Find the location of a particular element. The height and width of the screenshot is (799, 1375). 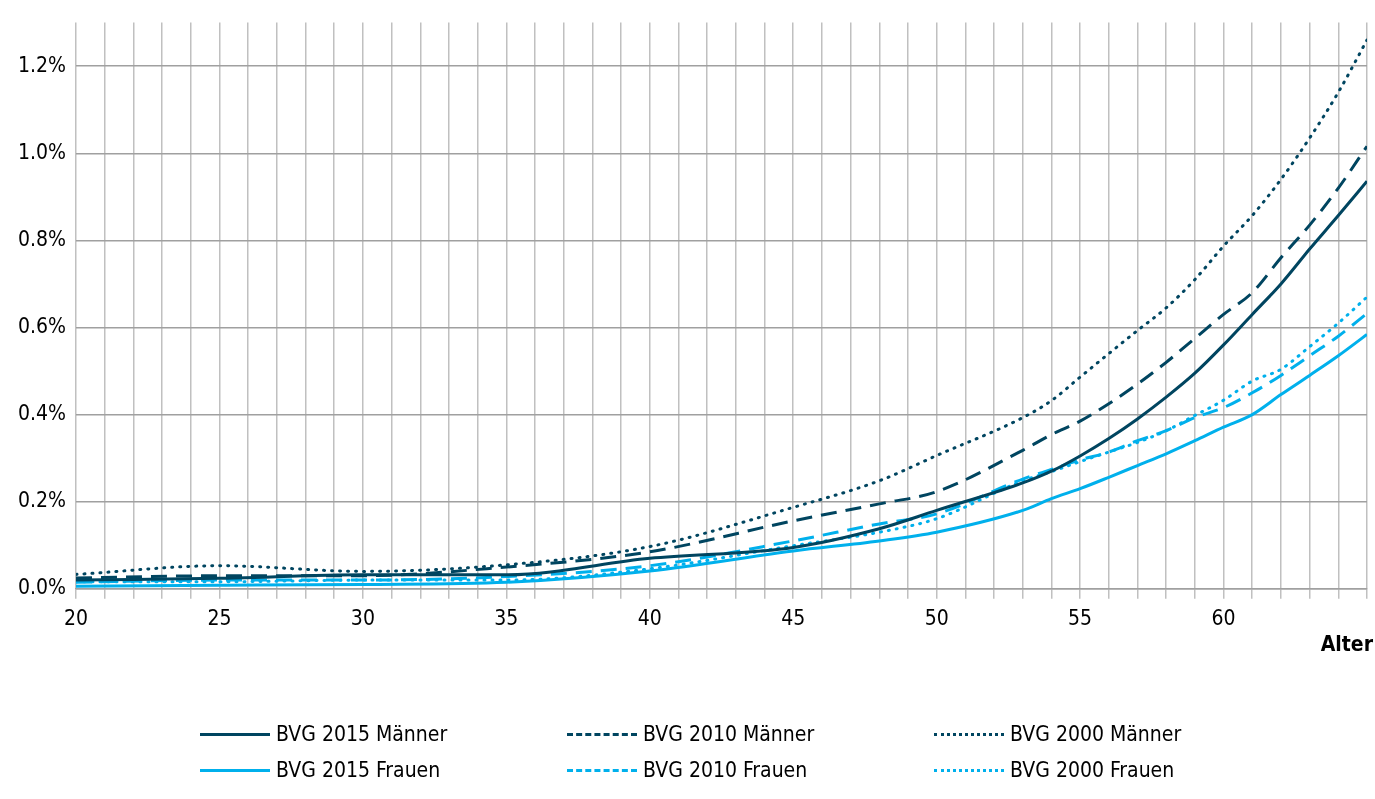

x-tick-label: 25 is located at coordinates (219, 617).